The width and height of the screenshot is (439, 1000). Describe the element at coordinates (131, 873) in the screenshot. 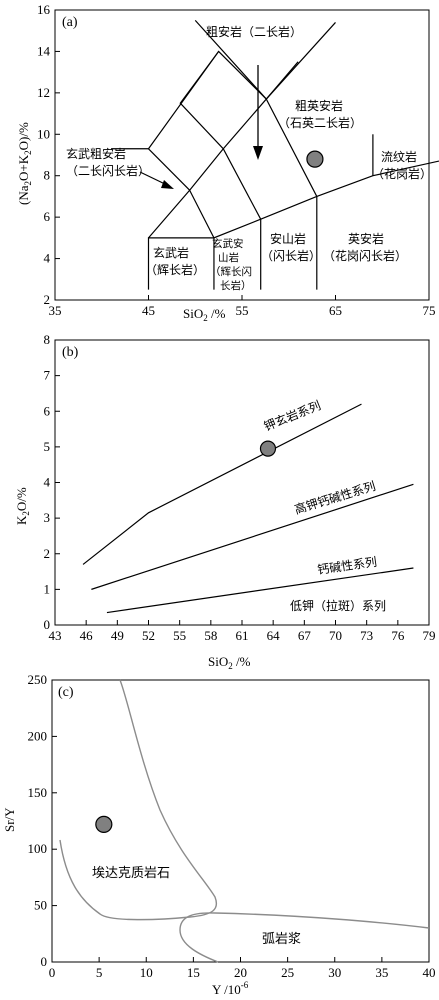

I see `field-label-adakite: 埃达克质岩石` at that location.